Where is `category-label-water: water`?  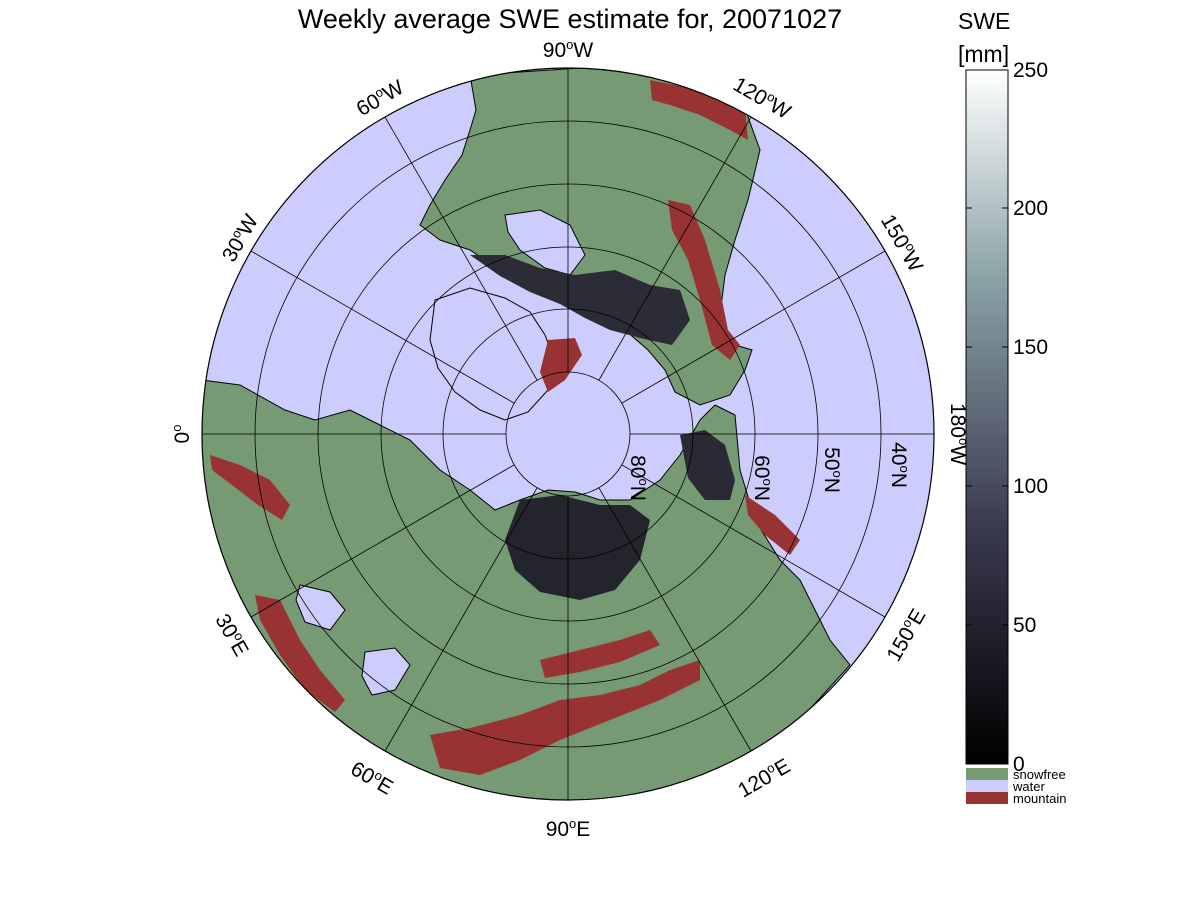 category-label-water: water is located at coordinates (1029, 786).